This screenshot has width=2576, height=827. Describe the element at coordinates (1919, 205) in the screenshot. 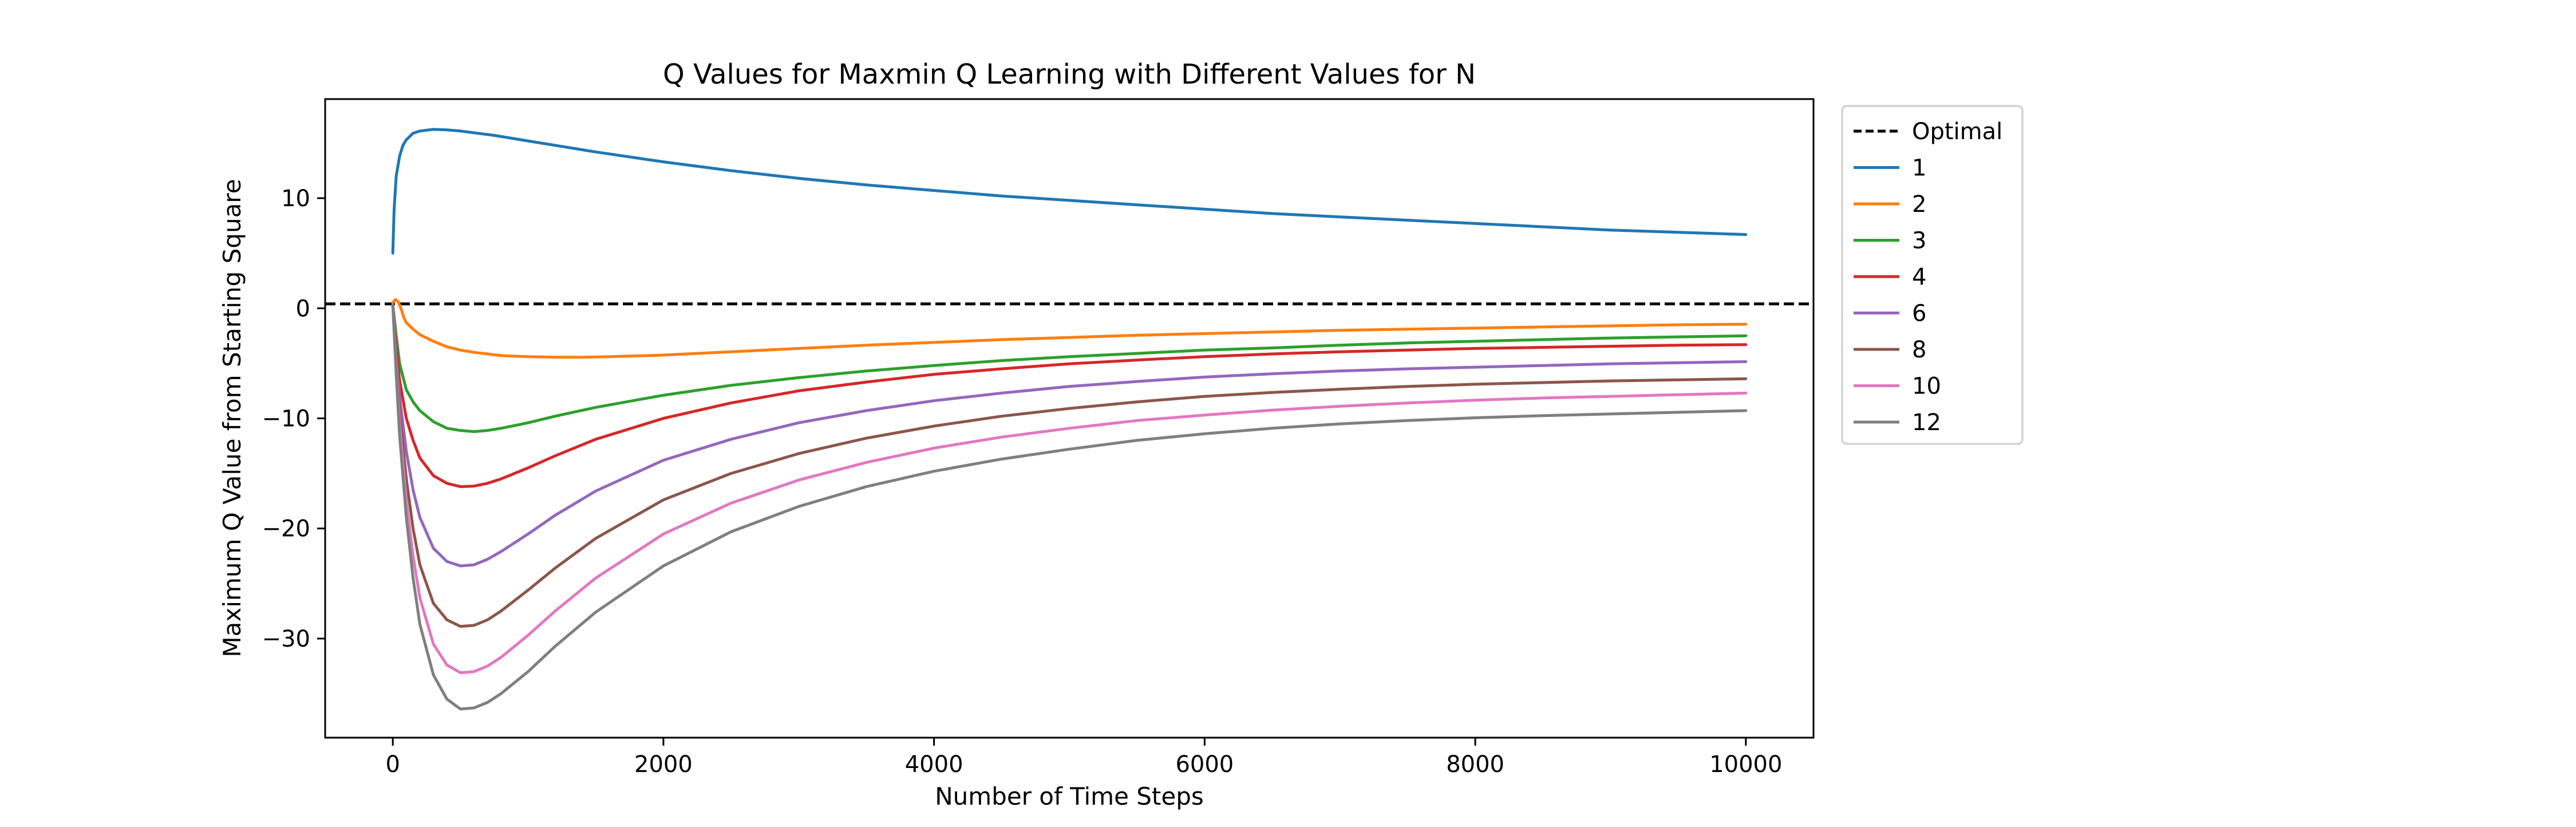

I see `legend-label-2: 2` at that location.